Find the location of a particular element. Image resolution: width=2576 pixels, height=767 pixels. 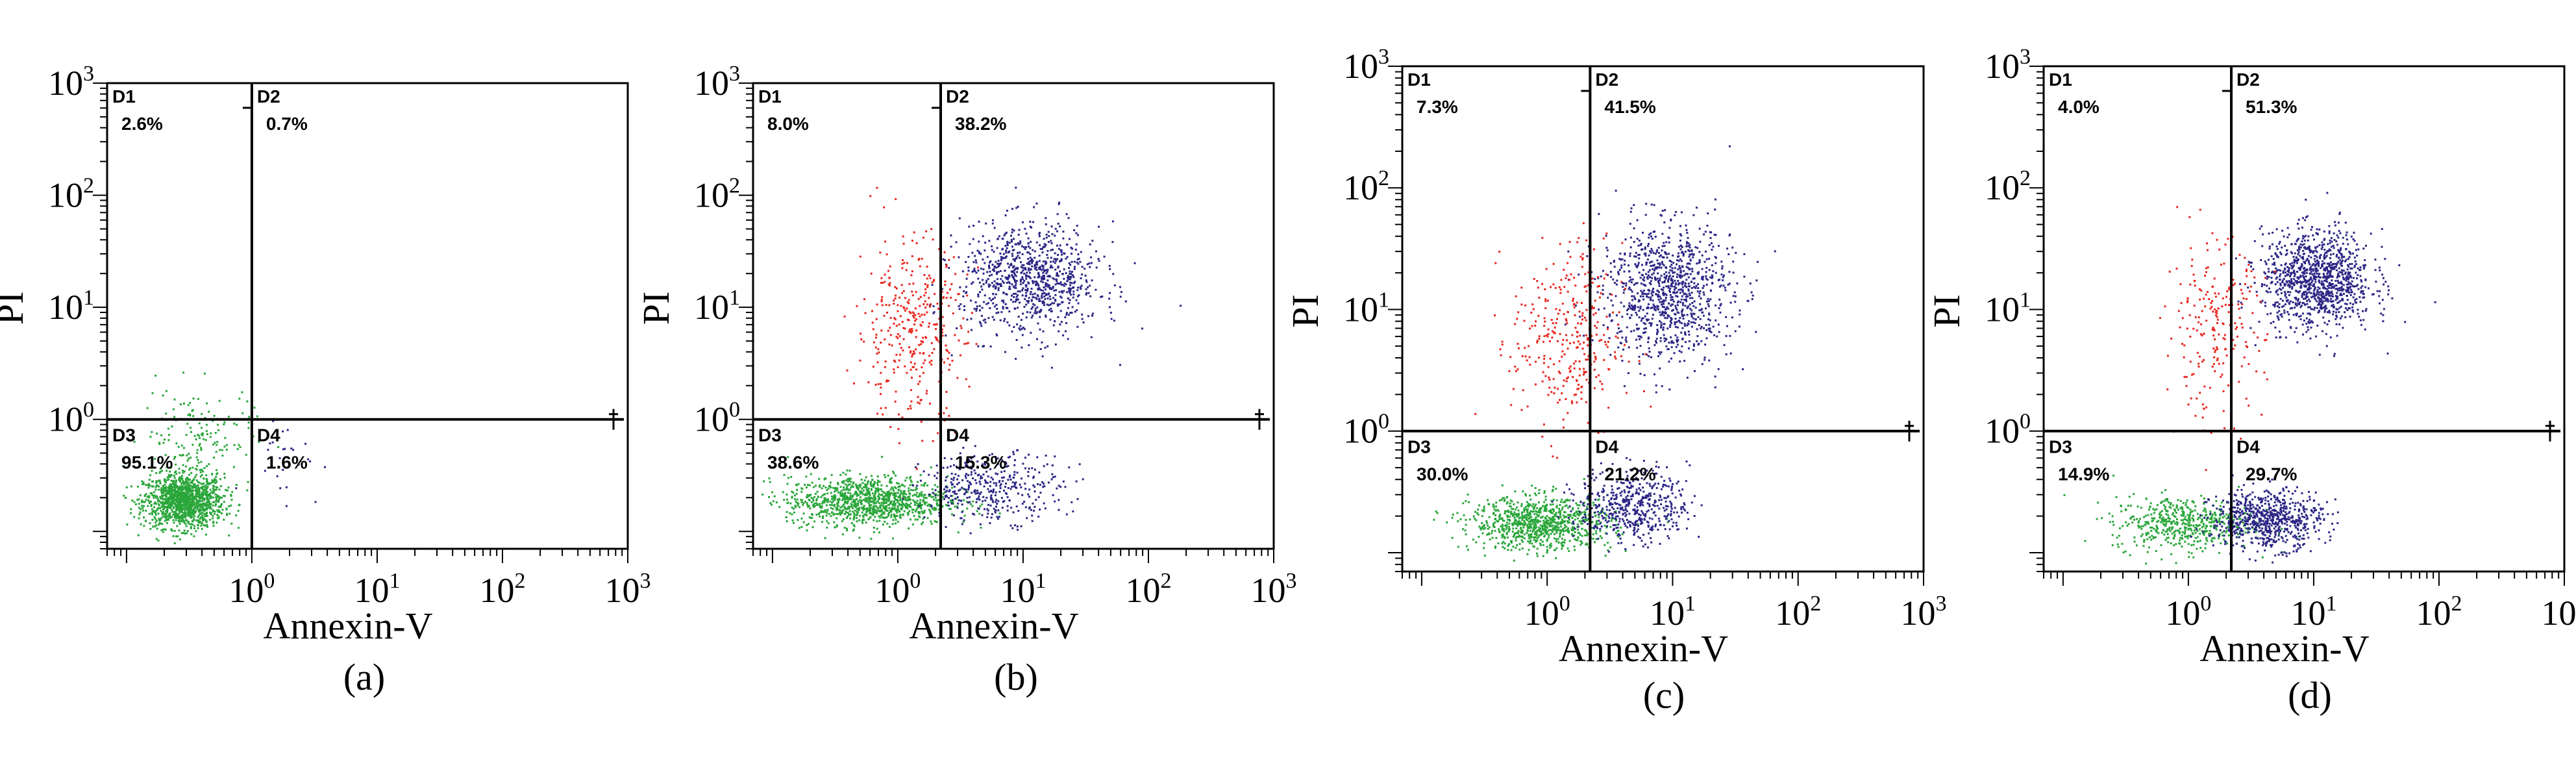

y-axis-label: PI is located at coordinates (656, 308).